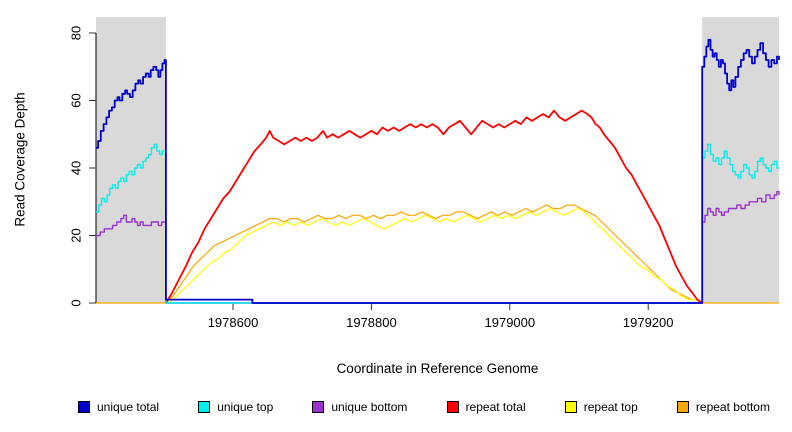 The height and width of the screenshot is (432, 792). What do you see at coordinates (204, 407) in the screenshot?
I see `legend-swatch-unique-top` at bounding box center [204, 407].